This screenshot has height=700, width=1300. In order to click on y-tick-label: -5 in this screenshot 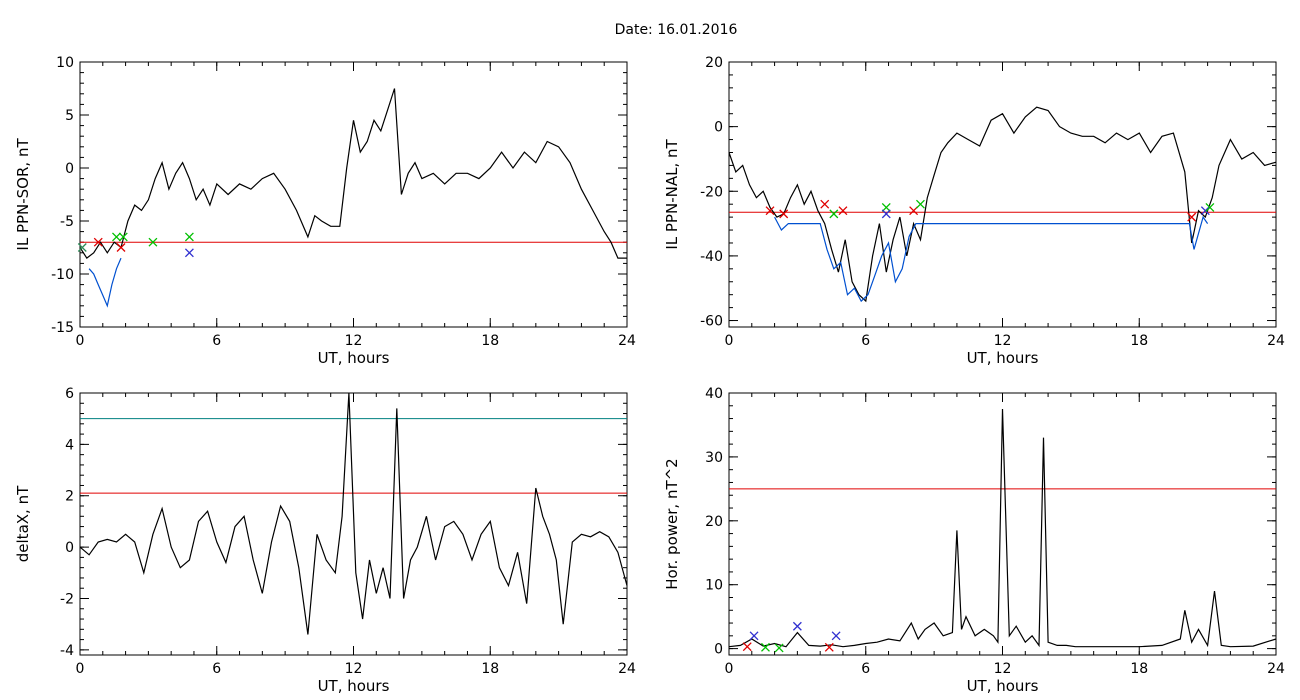, I will do `click(67, 222)`.